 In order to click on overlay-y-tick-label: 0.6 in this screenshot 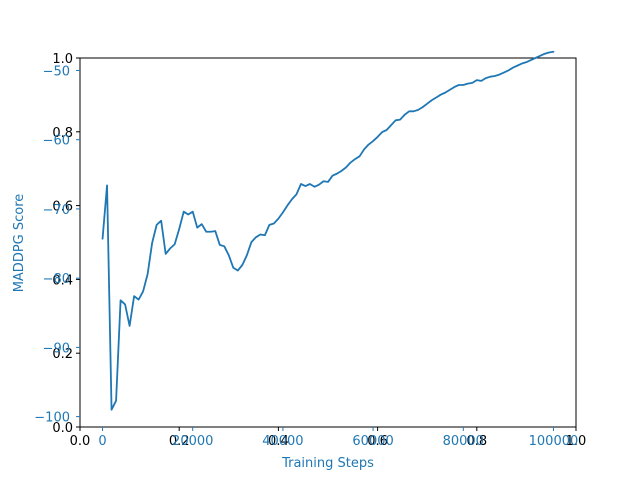, I will do `click(62, 207)`.